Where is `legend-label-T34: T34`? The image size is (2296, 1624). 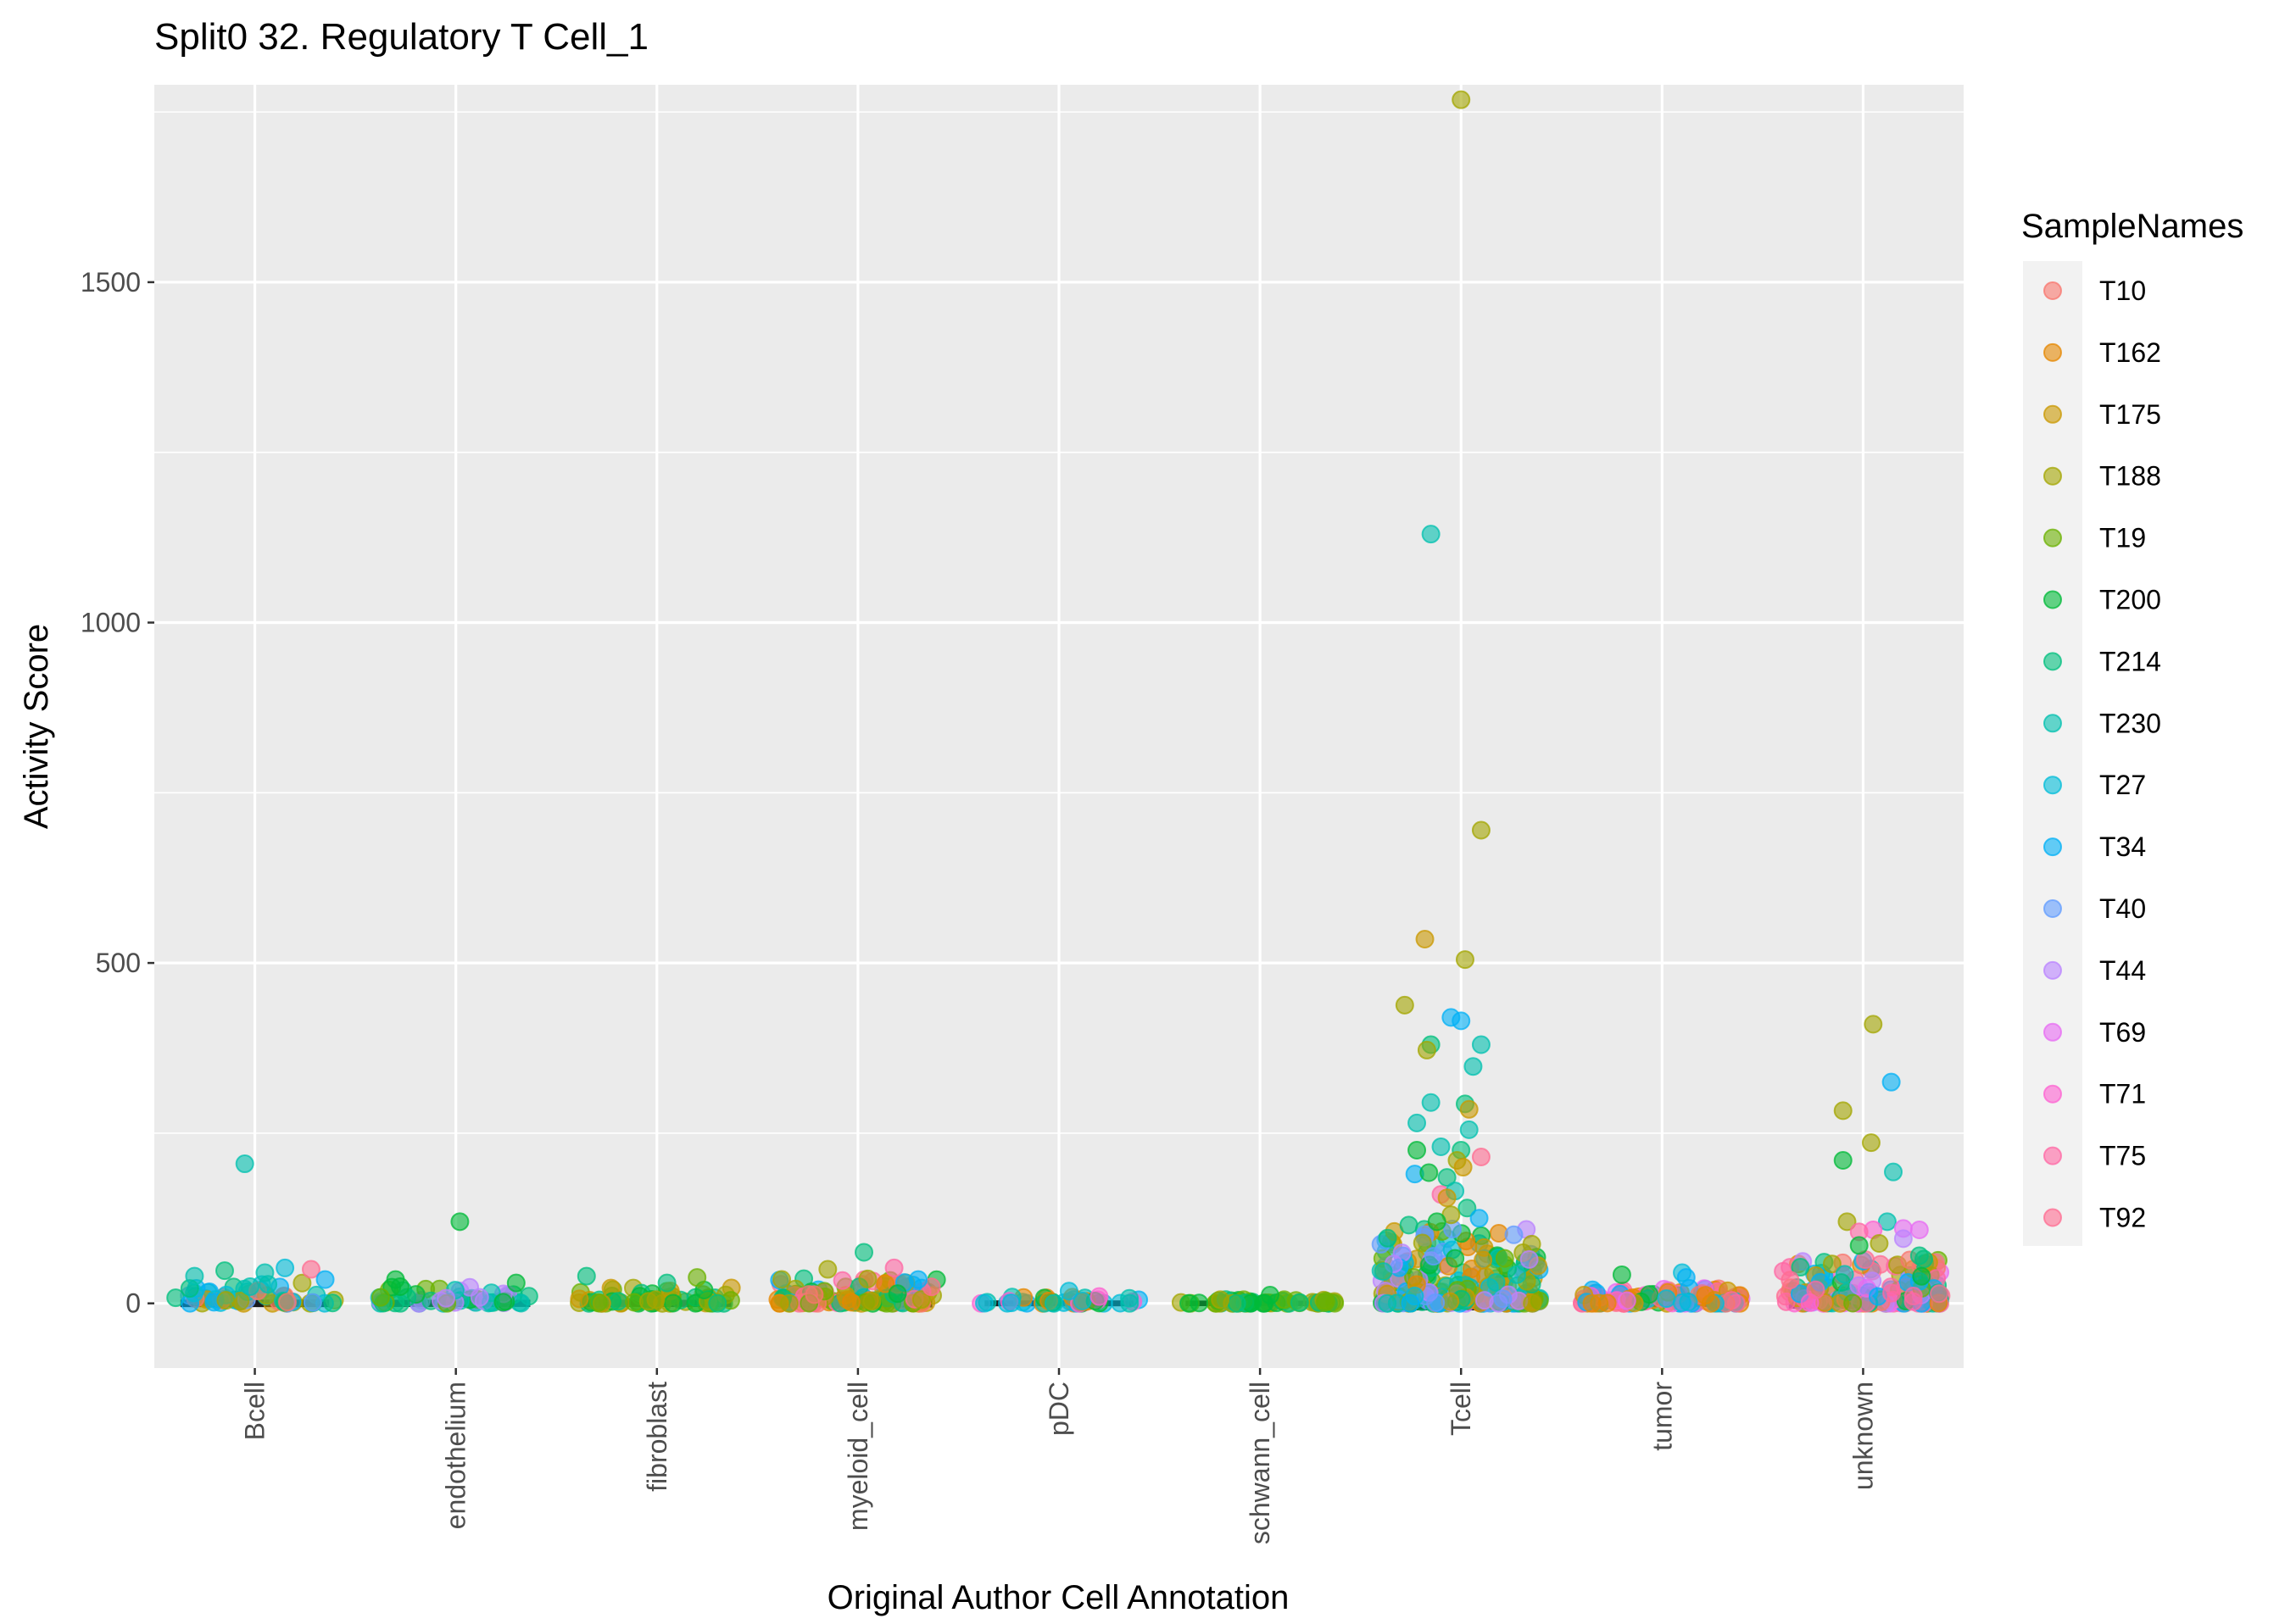
legend-label-T34: T34 is located at coordinates (2122, 846).